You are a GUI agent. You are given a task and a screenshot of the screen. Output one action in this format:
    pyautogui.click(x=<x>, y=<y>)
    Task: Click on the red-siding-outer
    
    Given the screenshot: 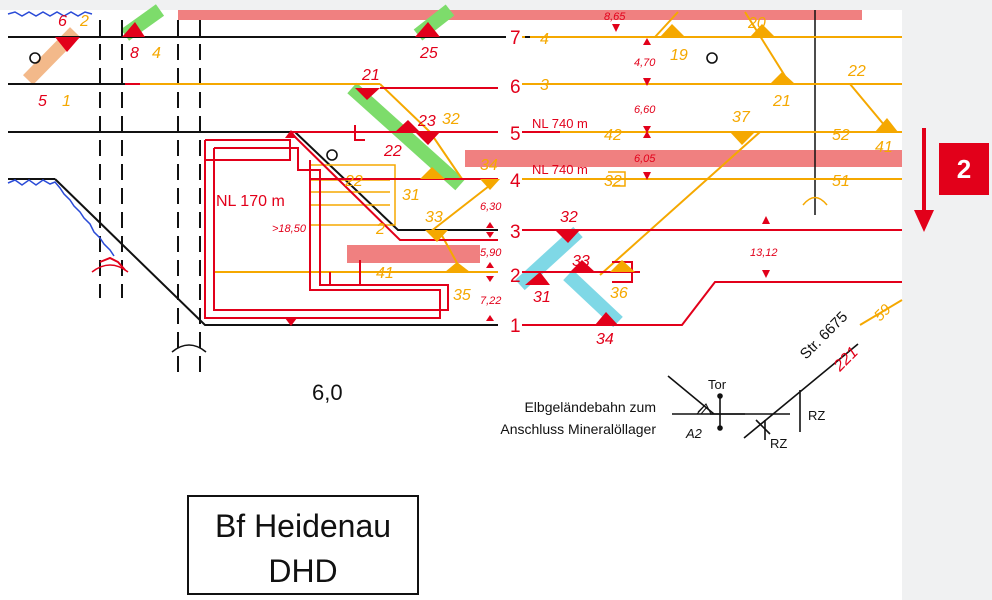 What is the action you would take?
    pyautogui.click(x=322, y=229)
    